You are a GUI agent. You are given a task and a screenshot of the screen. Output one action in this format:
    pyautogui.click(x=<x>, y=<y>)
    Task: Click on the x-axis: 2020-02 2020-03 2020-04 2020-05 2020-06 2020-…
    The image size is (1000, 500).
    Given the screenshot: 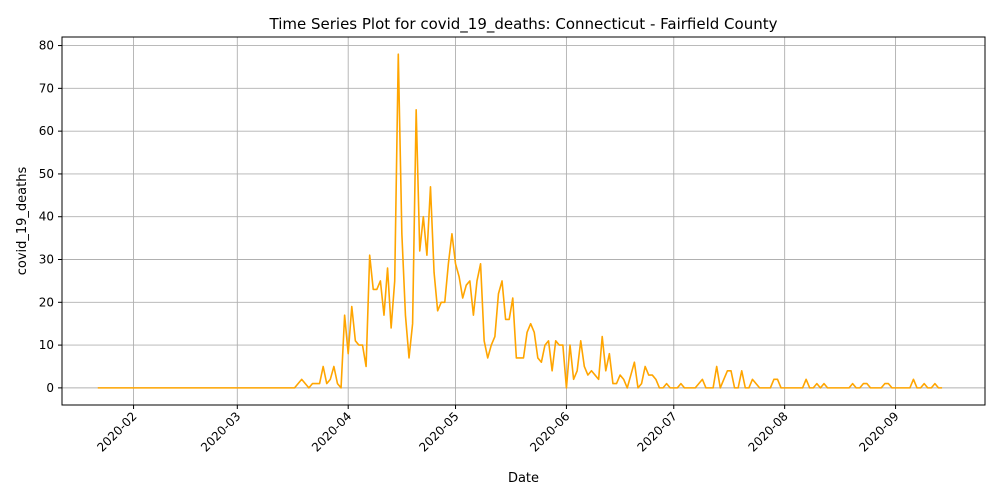 What is the action you would take?
    pyautogui.click(x=498, y=430)
    